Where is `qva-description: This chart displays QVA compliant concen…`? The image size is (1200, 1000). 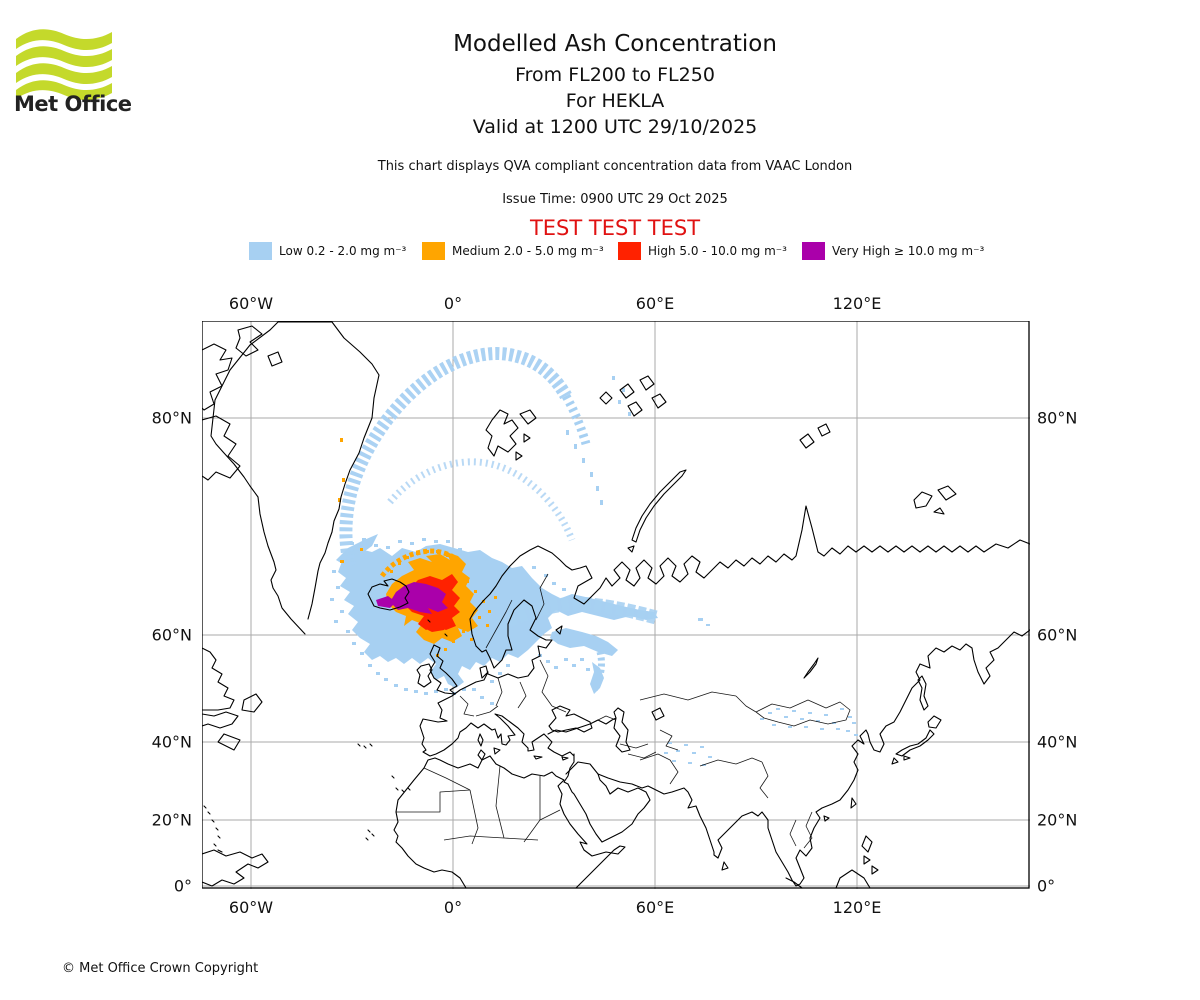 qva-description: This chart displays QVA compliant concen… is located at coordinates (615, 166).